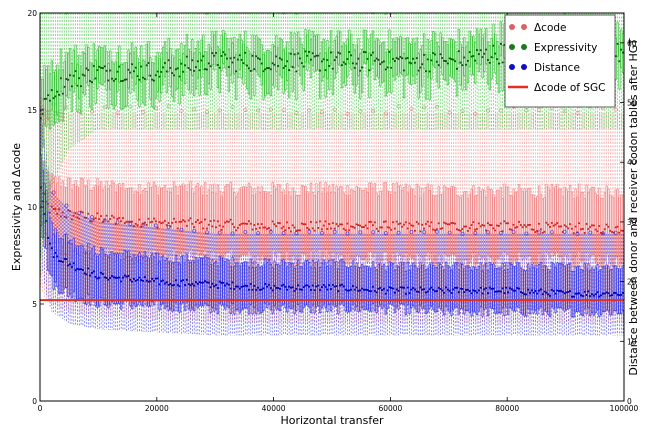  What do you see at coordinates (632, 103) in the screenshot?
I see `y-right-tick-label: 50` at bounding box center [632, 103].